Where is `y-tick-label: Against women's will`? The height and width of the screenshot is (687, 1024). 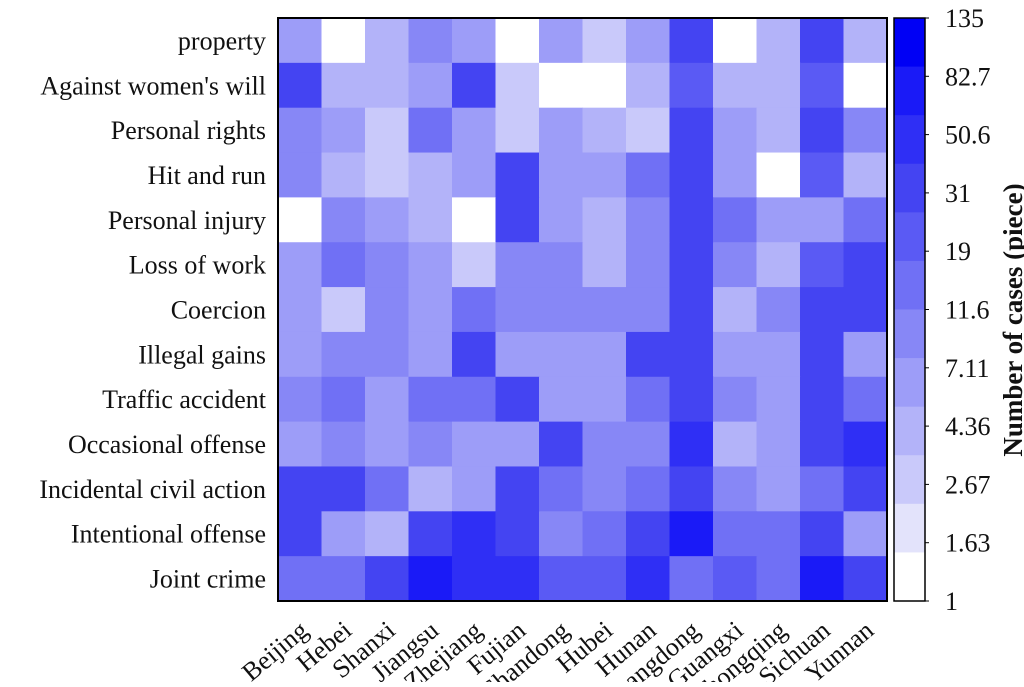 y-tick-label: Against women's will is located at coordinates (153, 85).